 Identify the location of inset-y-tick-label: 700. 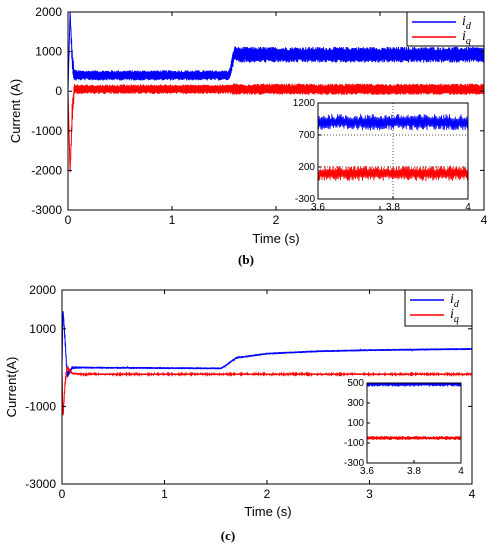
(306, 135).